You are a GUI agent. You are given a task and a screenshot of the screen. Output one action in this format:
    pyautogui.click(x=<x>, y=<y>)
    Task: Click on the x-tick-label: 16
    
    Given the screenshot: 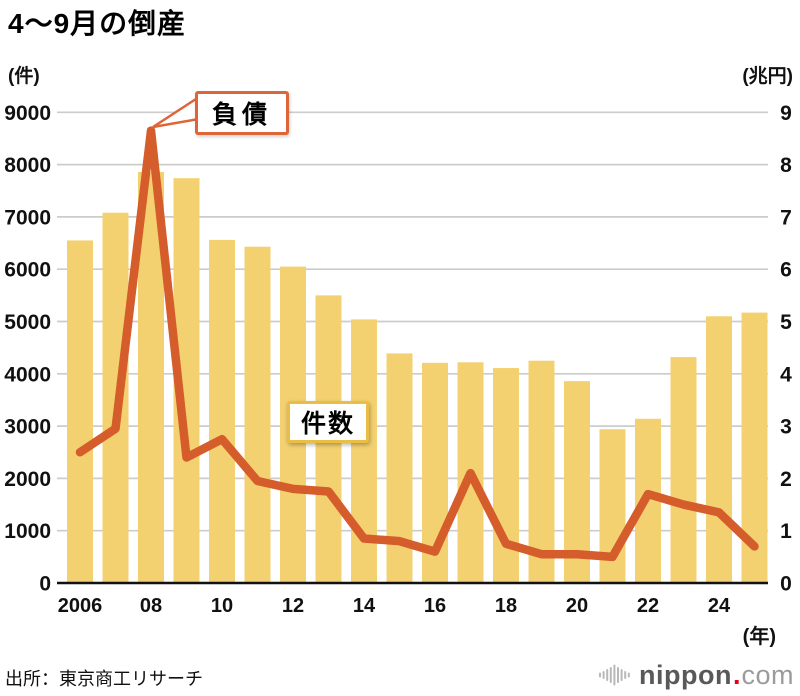 What is the action you would take?
    pyautogui.click(x=435, y=606)
    